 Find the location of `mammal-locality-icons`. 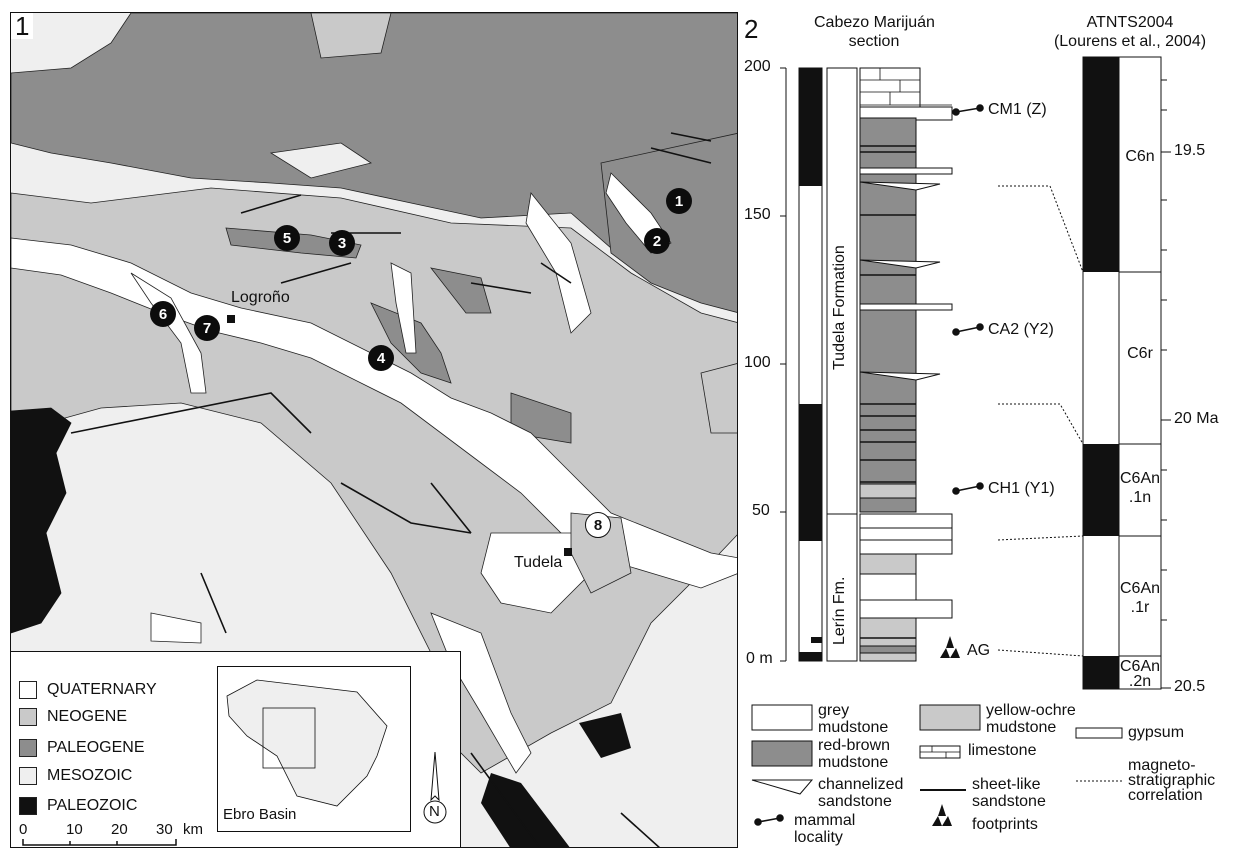

mammal-locality-icons is located at coordinates (968, 299).